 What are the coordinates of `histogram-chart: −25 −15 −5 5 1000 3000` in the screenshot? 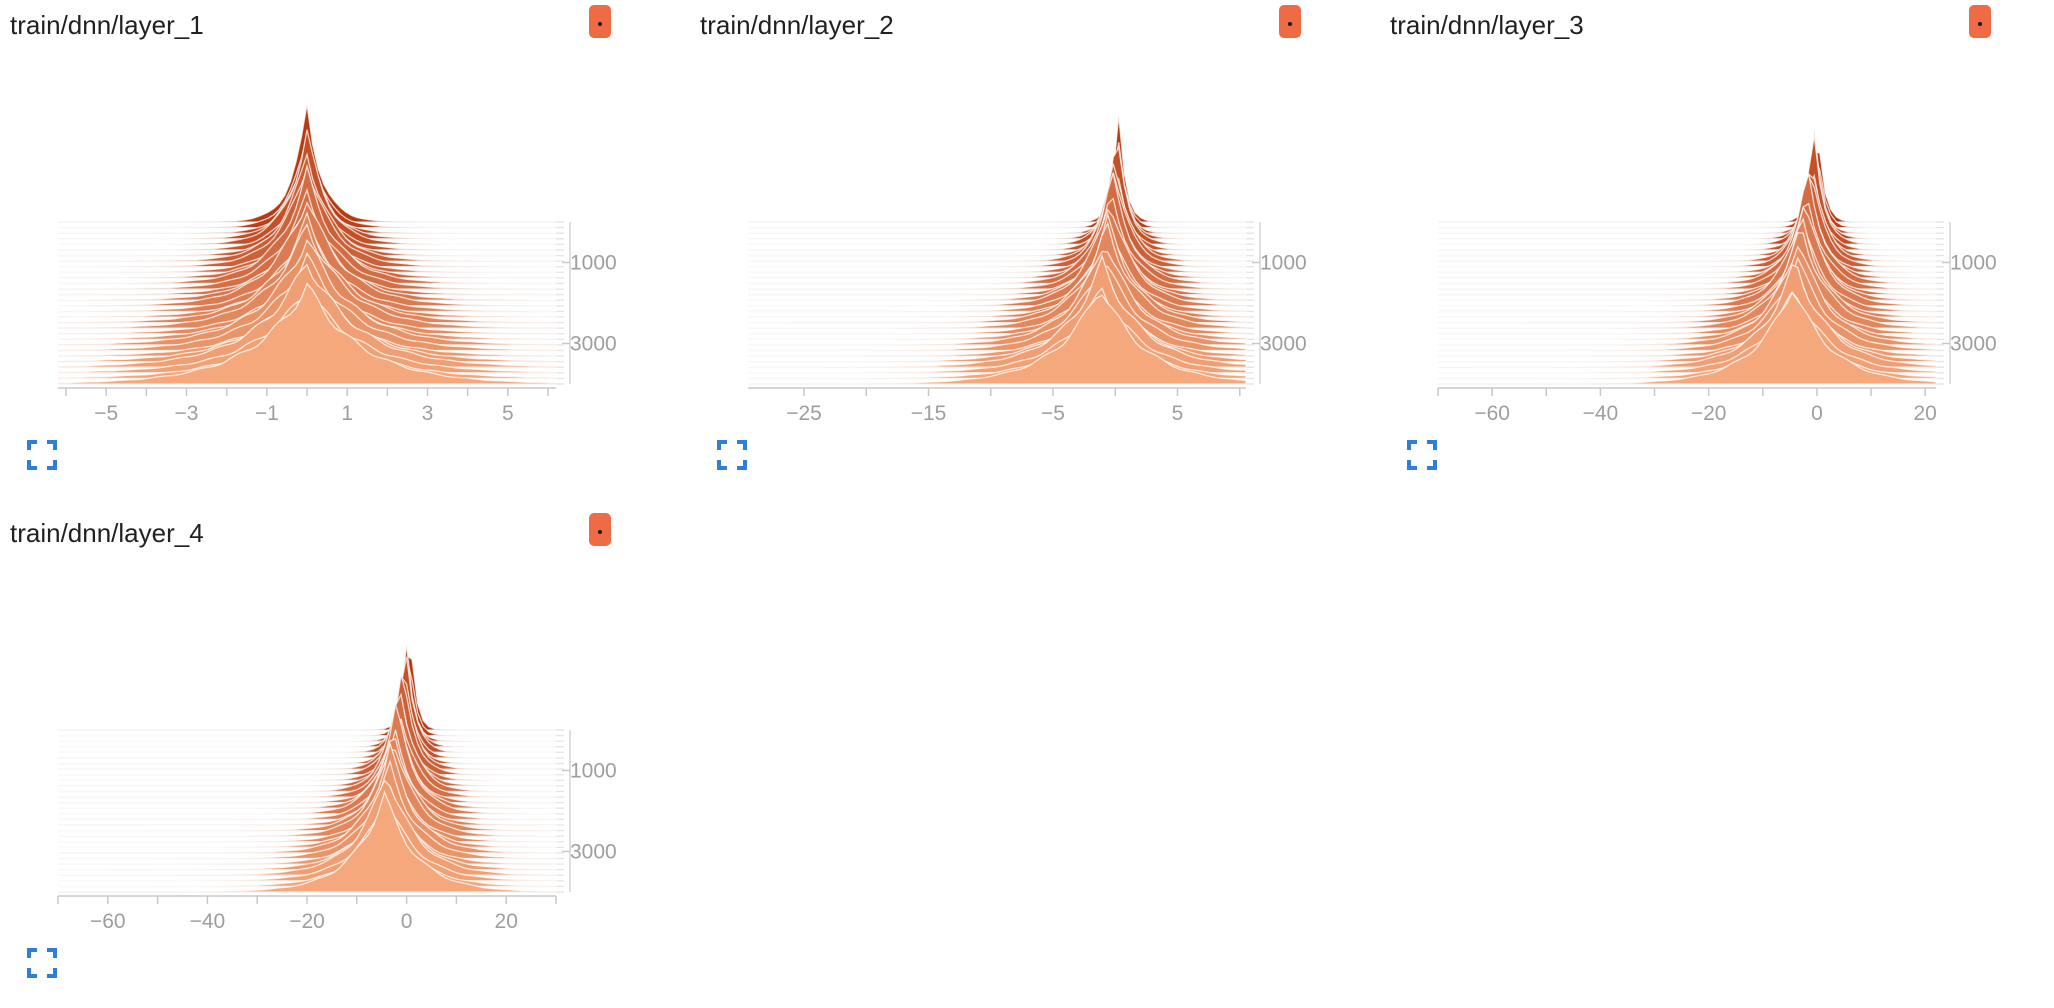 It's located at (1027, 269).